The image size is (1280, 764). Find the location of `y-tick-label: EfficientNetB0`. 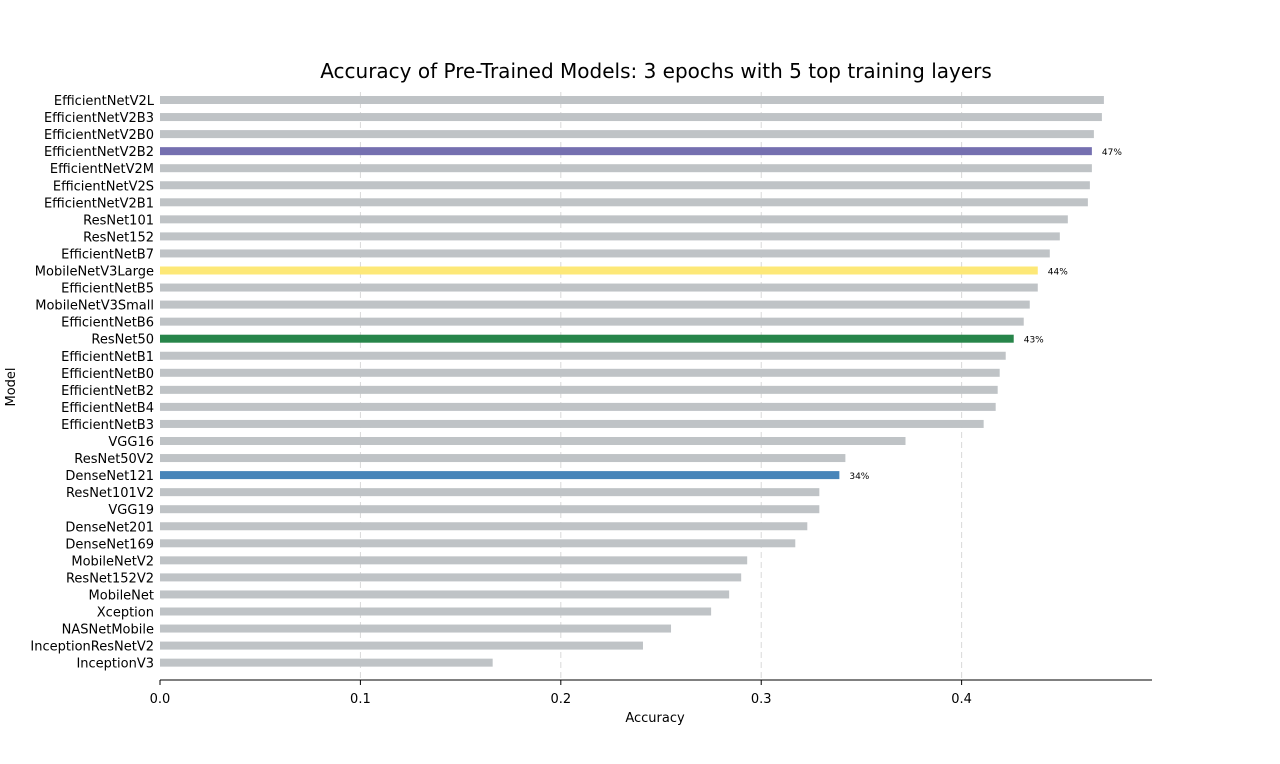

y-tick-label: EfficientNetB0 is located at coordinates (107, 374).